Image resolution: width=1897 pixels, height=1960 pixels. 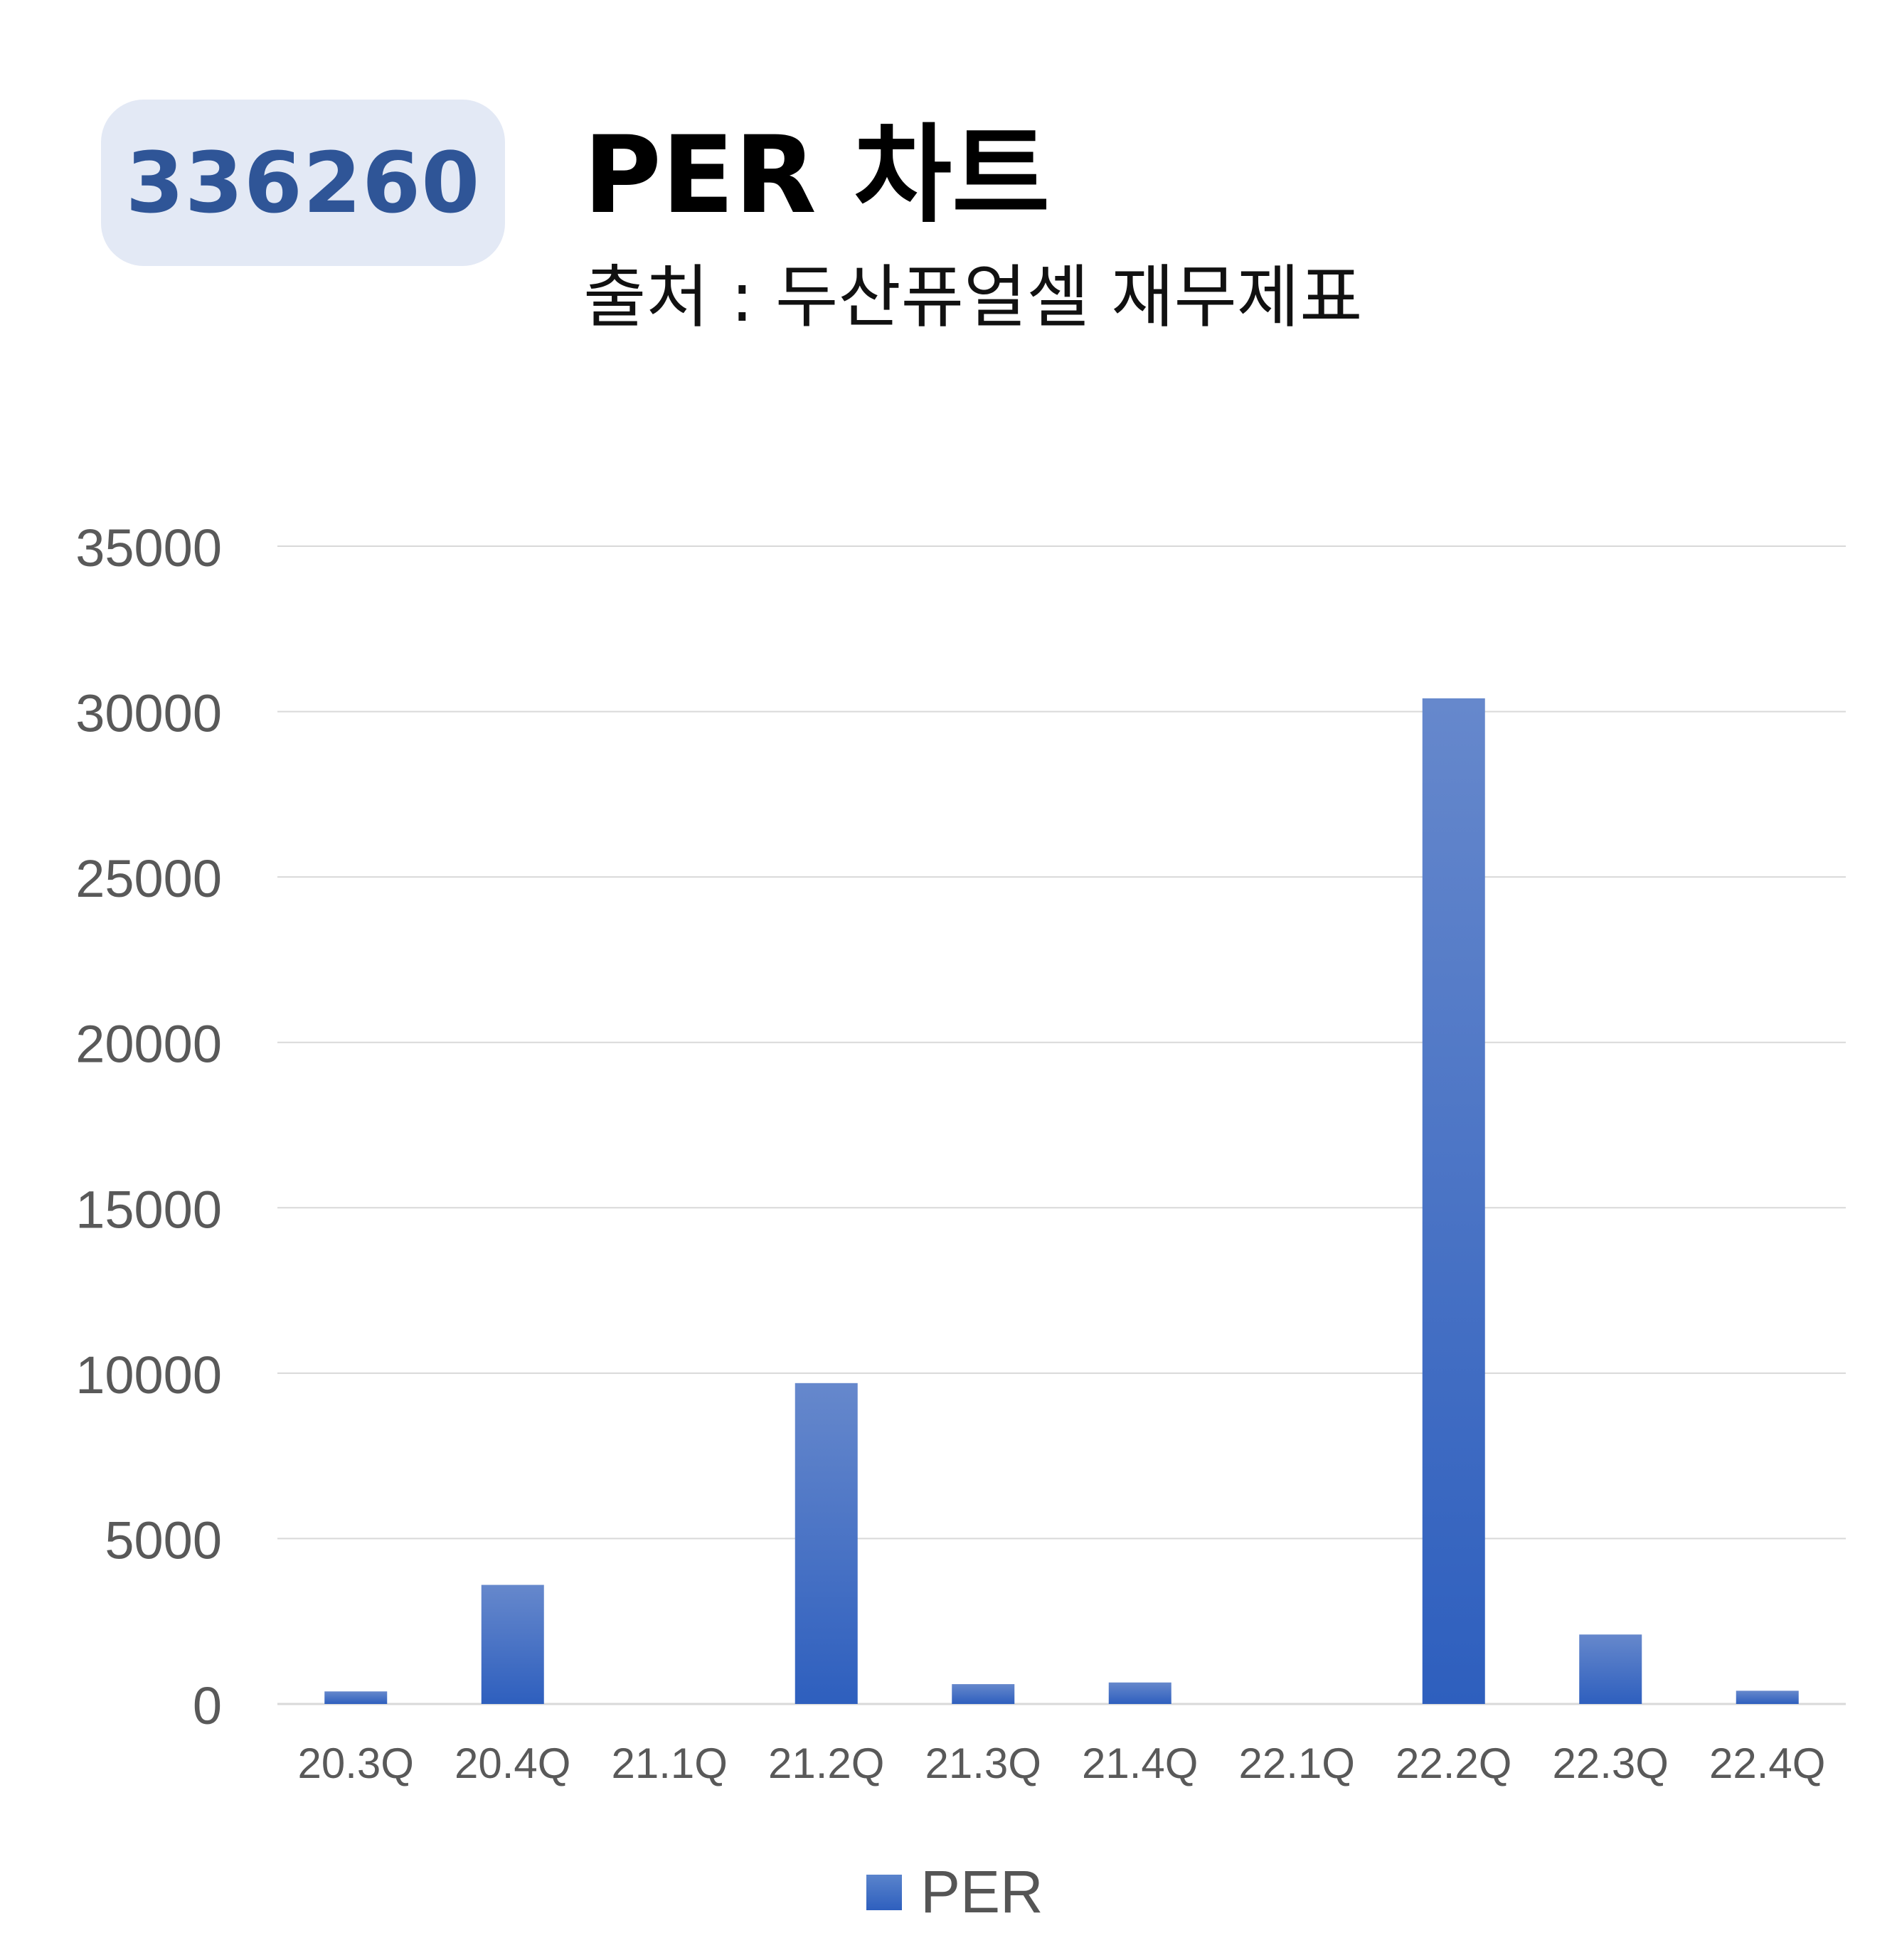 I want to click on legend: PER, so click(x=955, y=1892).